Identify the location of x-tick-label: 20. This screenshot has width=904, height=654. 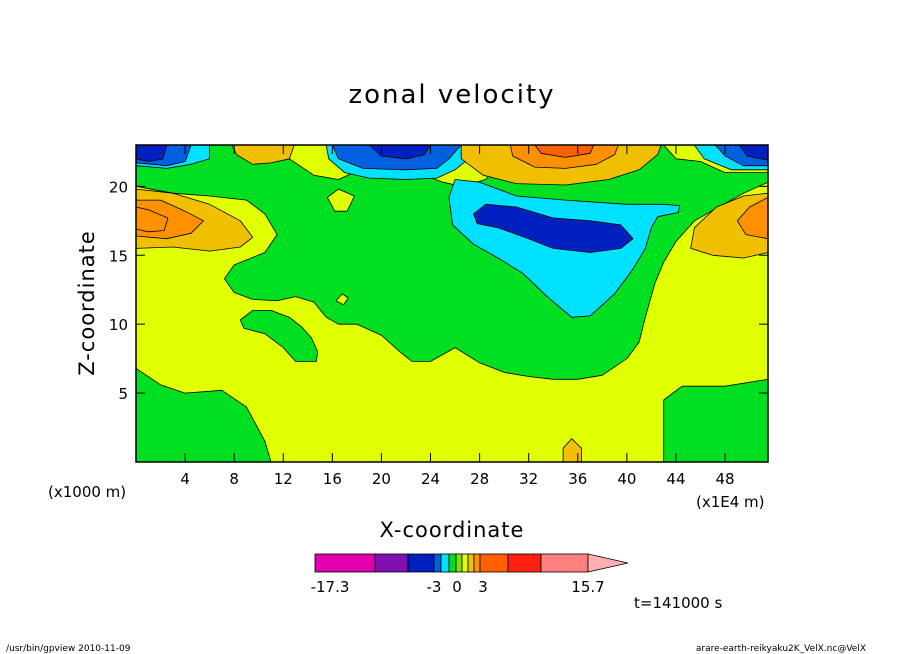
(381, 479).